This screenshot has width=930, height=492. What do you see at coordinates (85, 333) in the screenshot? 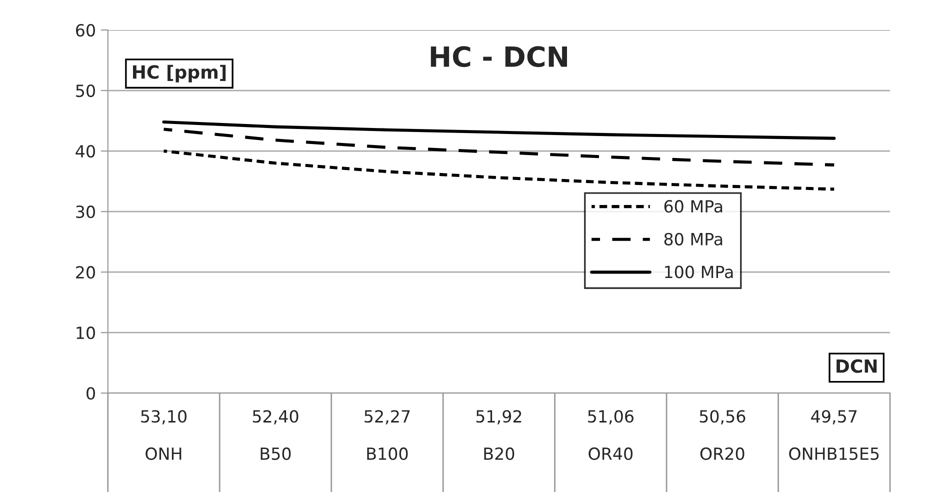
I see `y-tick-label: 10` at bounding box center [85, 333].